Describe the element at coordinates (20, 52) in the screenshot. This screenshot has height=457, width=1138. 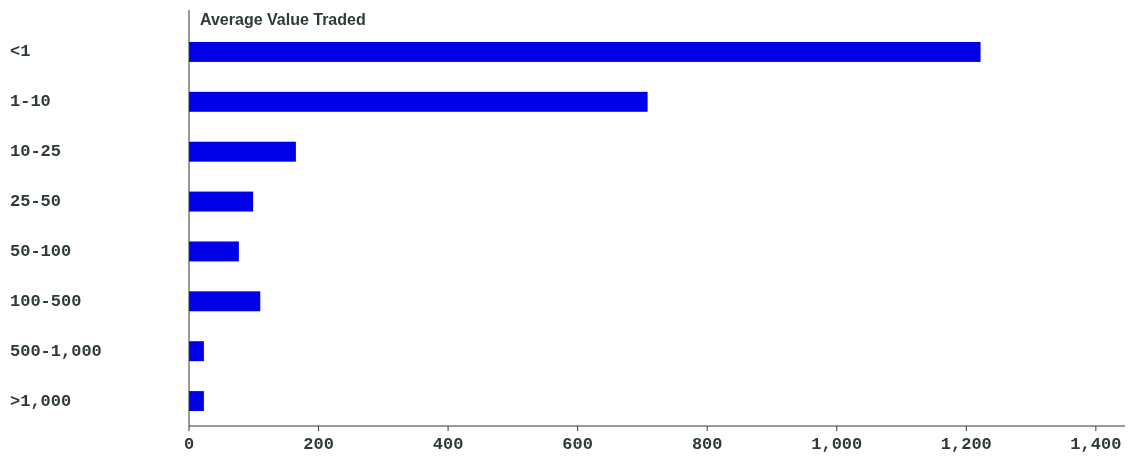
I see `y-tick-label: <1` at that location.